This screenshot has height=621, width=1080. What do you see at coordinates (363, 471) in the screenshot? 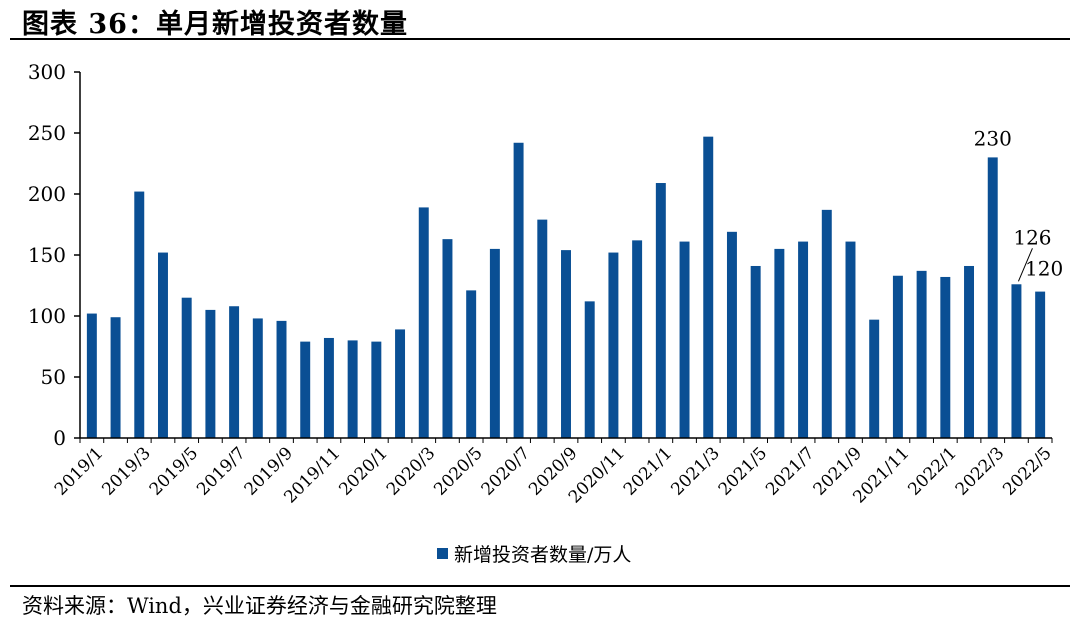
I see `x-tick-label: 2020/1` at bounding box center [363, 471].